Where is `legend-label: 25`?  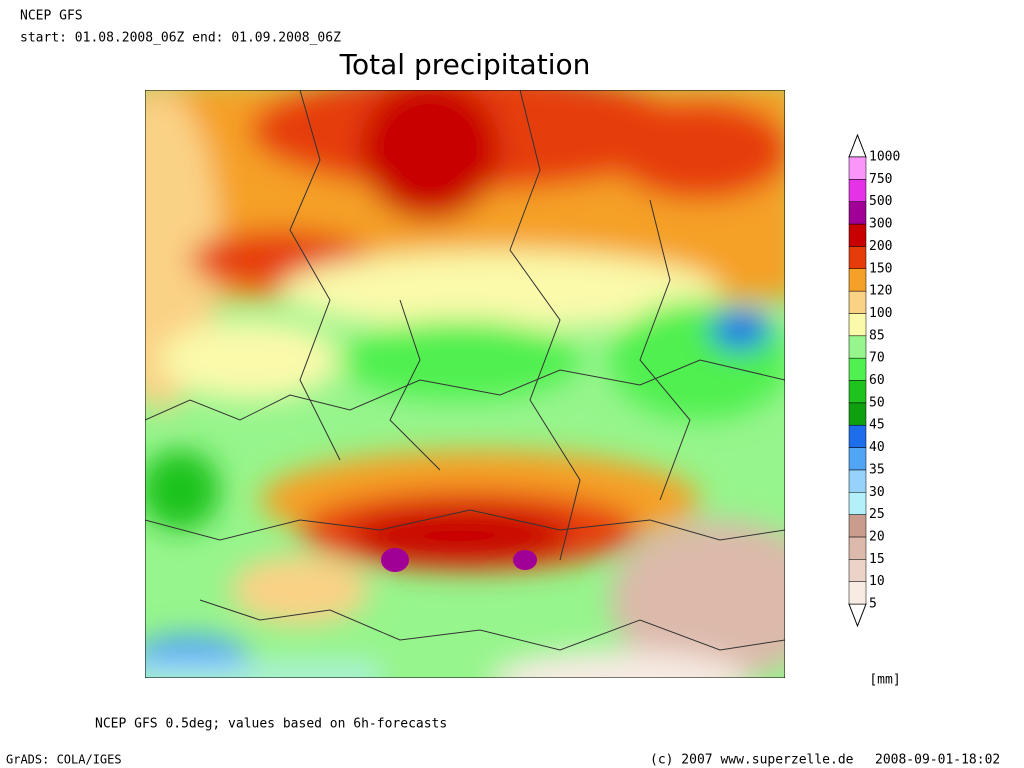 legend-label: 25 is located at coordinates (877, 514).